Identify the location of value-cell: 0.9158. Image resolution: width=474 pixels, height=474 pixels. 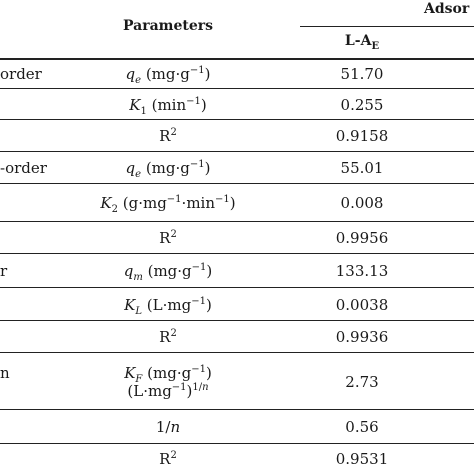
(362, 136).